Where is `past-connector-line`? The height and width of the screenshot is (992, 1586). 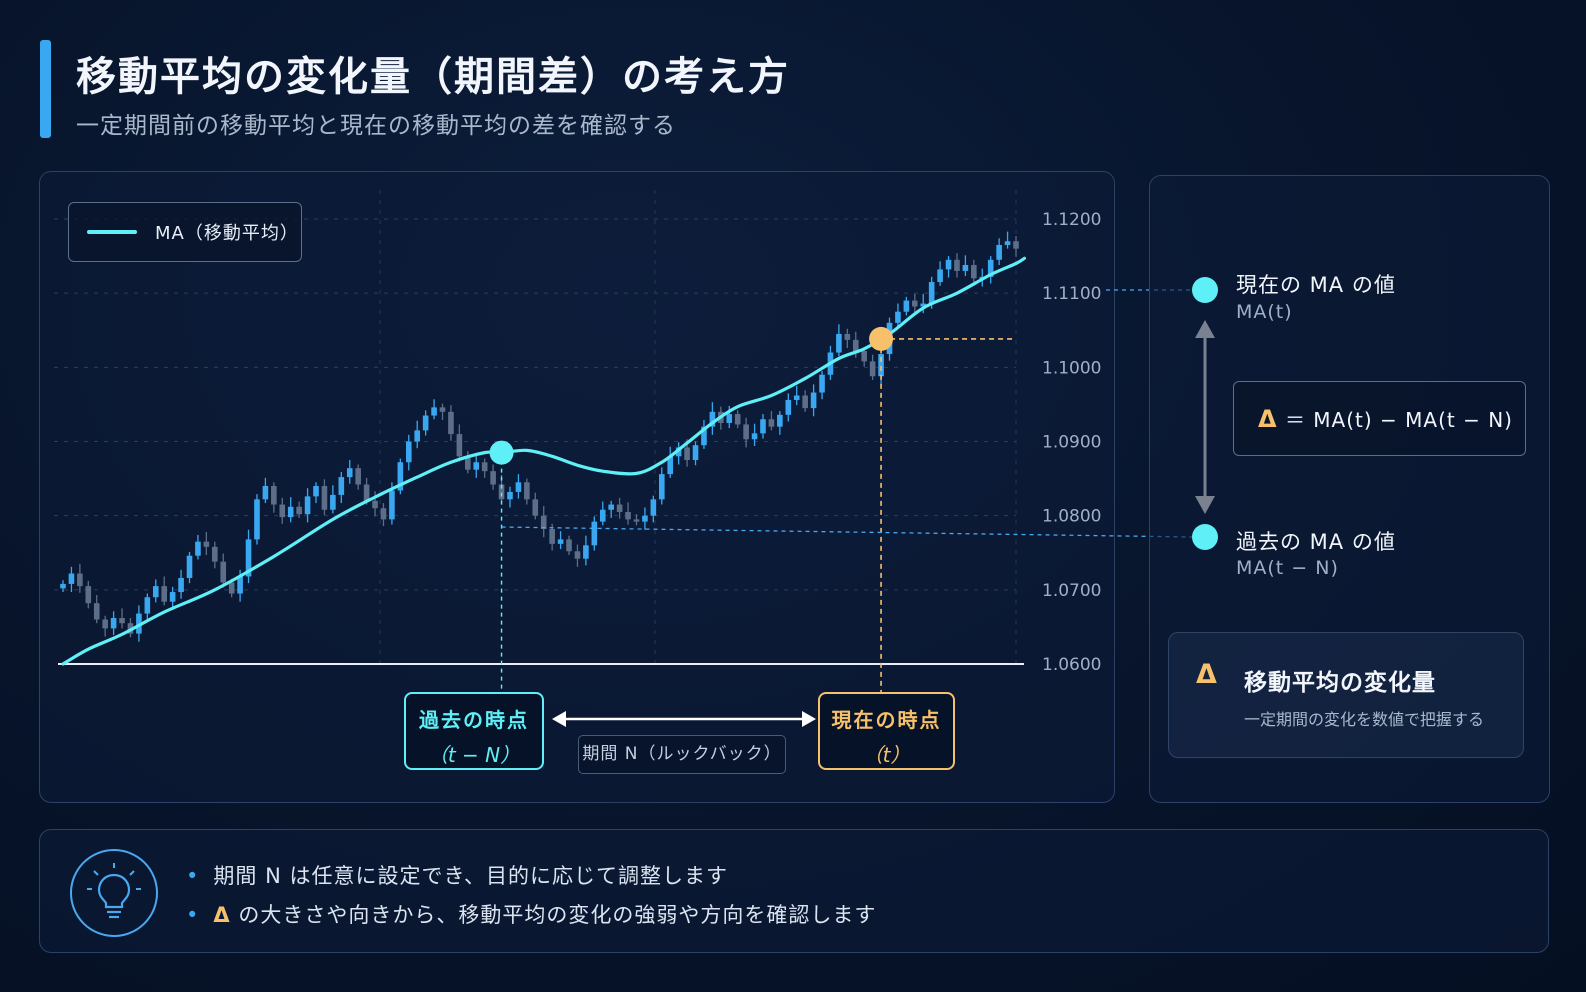 past-connector-line is located at coordinates (847, 532).